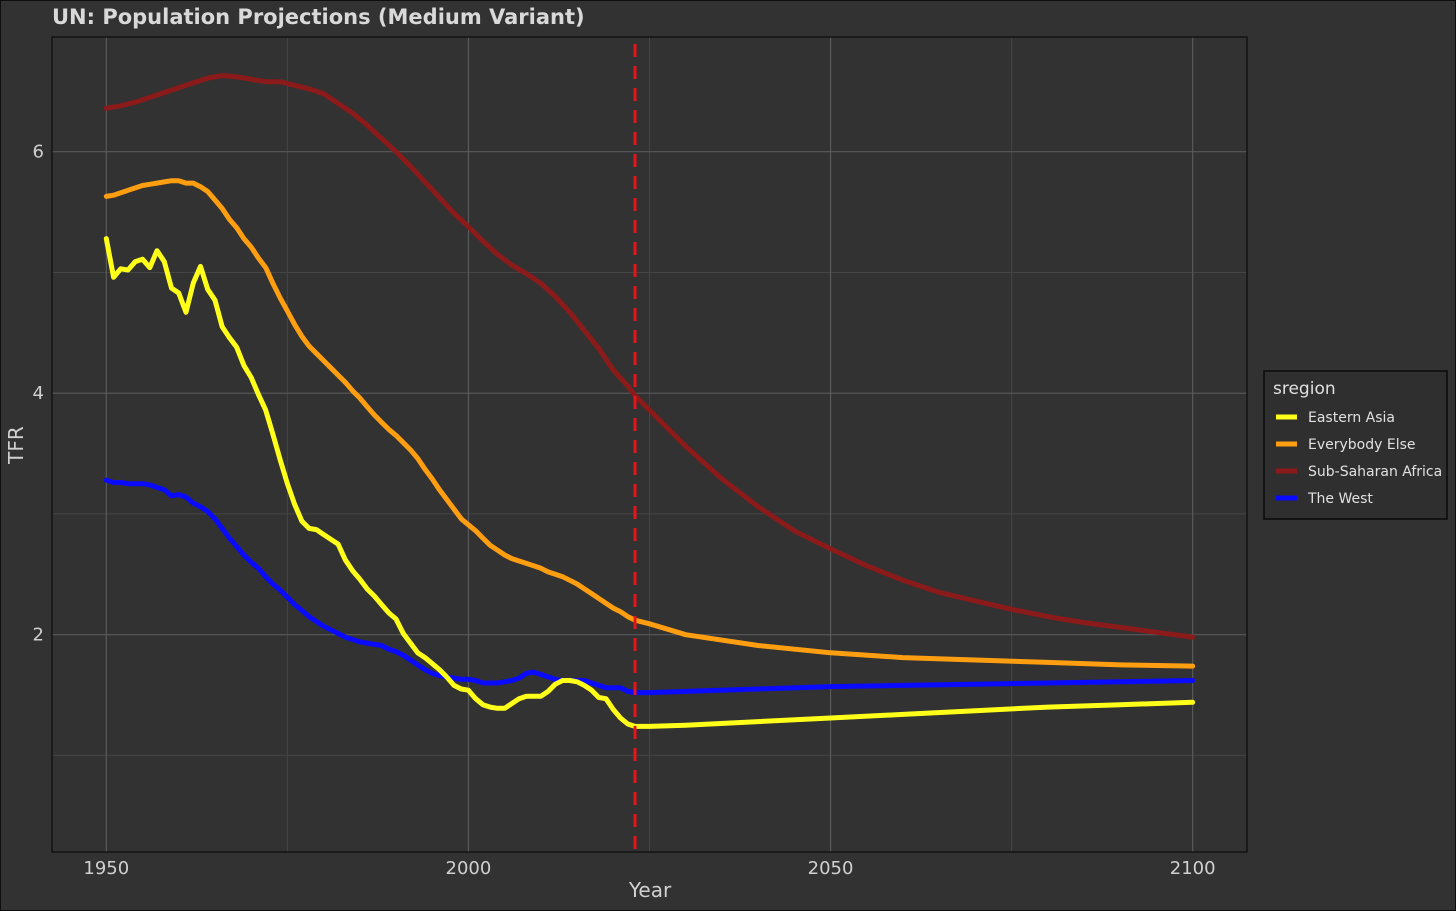 This screenshot has height=911, width=1456. I want to click on y-axis-ticks: 2 4 6, so click(38, 394).